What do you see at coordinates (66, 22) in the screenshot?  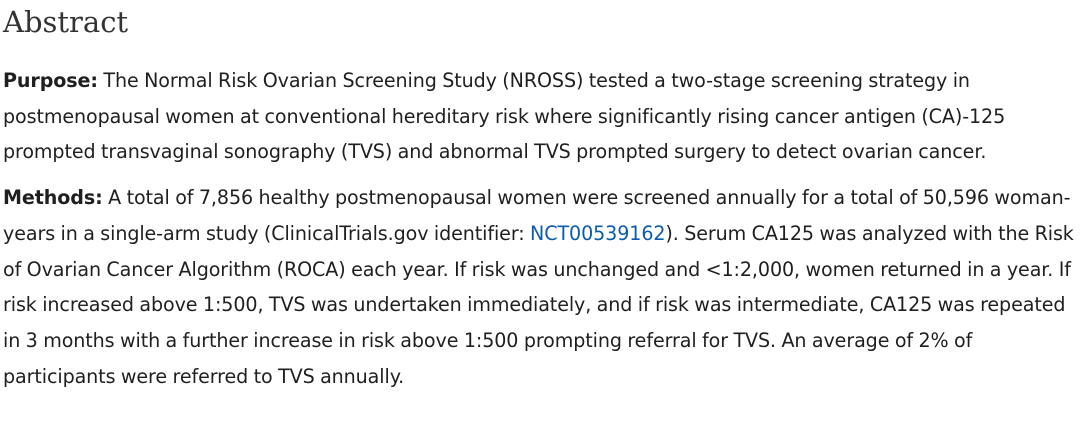 I see `abstract-heading: Abstract` at bounding box center [66, 22].